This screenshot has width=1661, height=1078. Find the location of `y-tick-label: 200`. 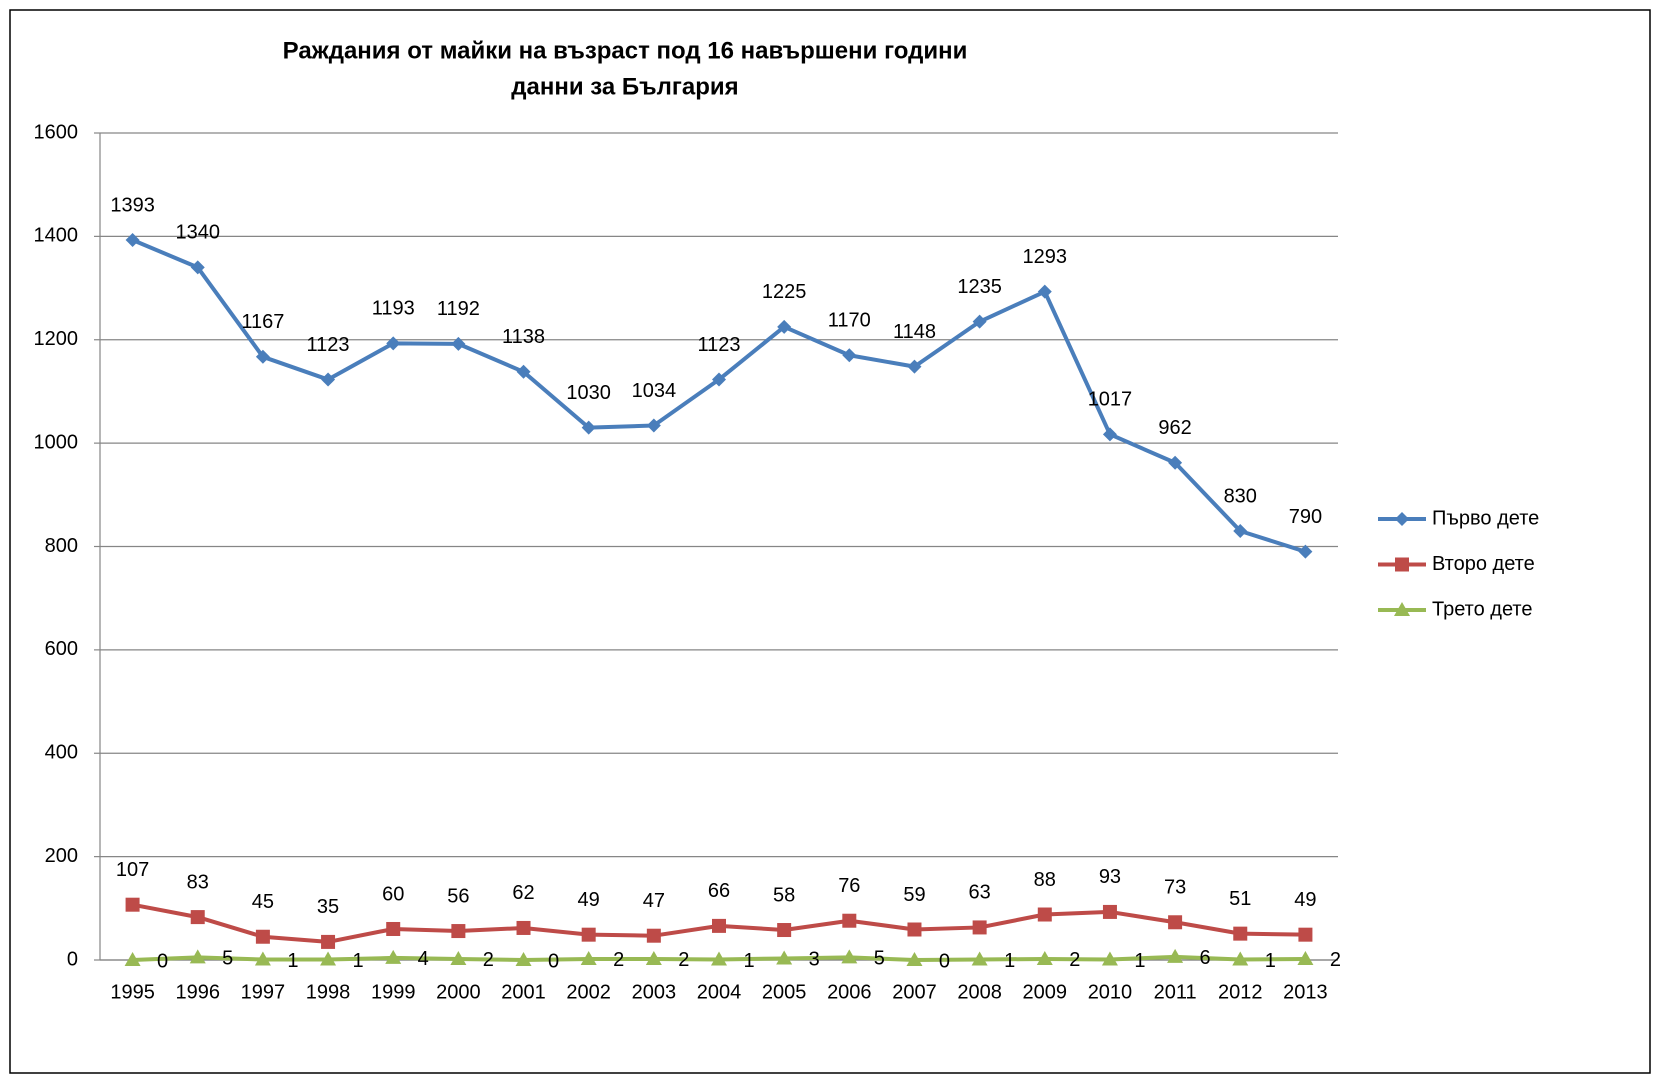

y-tick-label: 200 is located at coordinates (61, 856).